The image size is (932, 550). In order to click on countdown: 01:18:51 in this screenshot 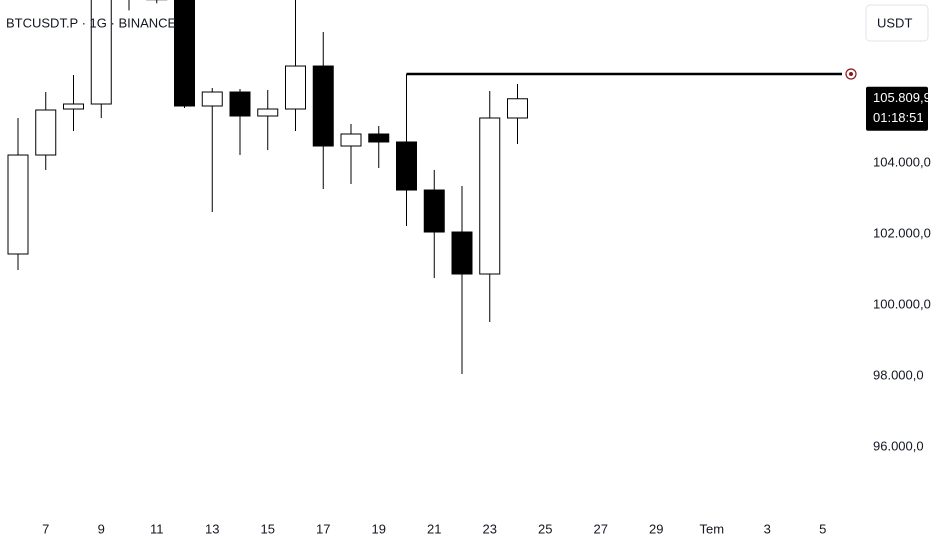, I will do `click(898, 117)`.